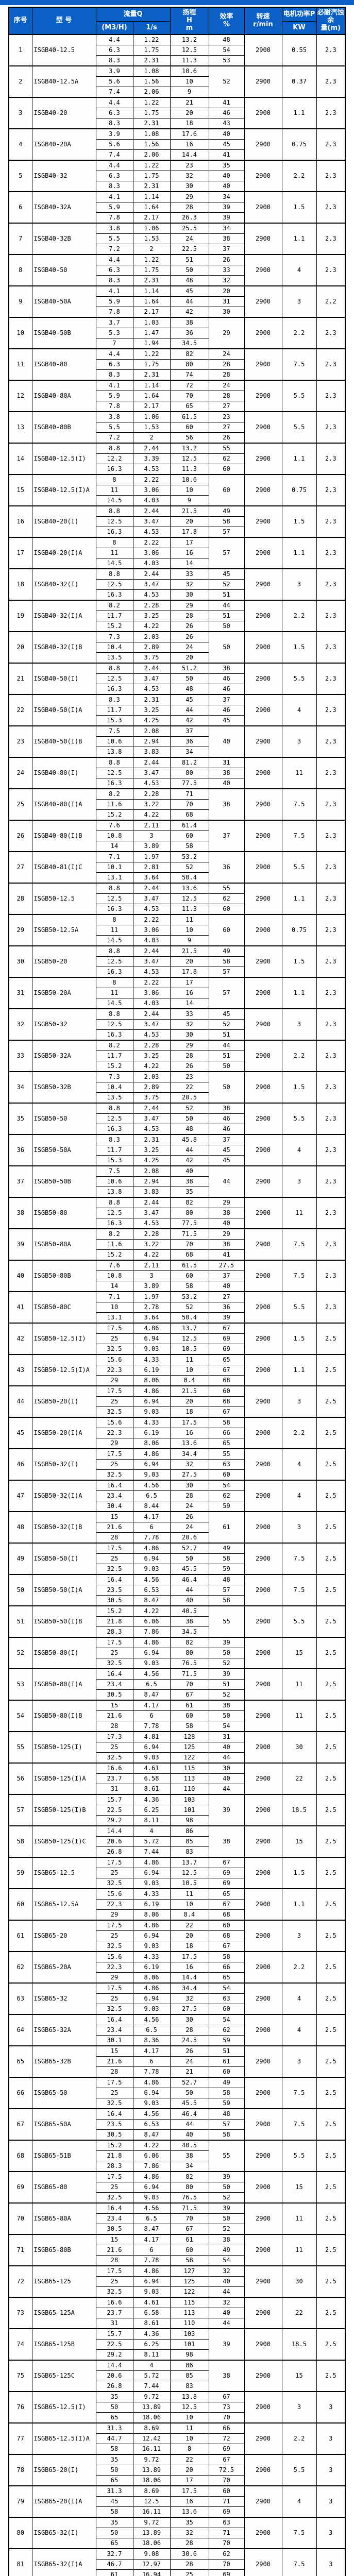  Describe the element at coordinates (177, 2292) in the screenshot. I see `table-row: 32.5 9.03 122 44` at that location.